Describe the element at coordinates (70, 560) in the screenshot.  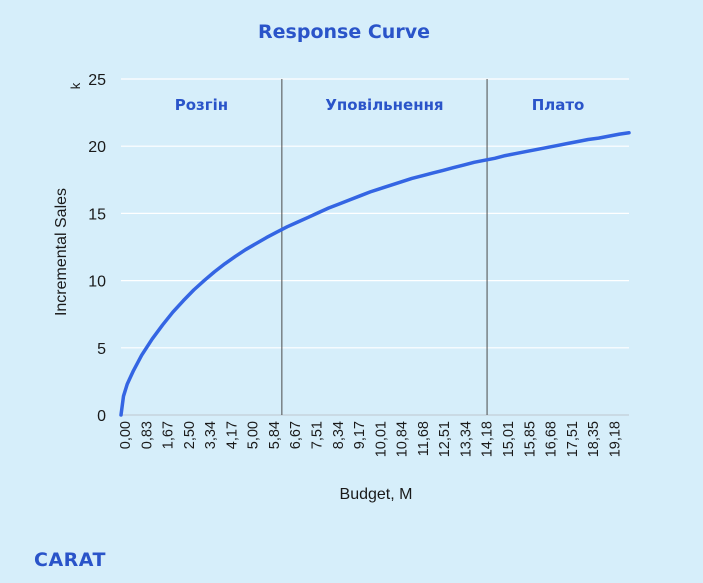
I see `brand-logo: CARAT` at that location.